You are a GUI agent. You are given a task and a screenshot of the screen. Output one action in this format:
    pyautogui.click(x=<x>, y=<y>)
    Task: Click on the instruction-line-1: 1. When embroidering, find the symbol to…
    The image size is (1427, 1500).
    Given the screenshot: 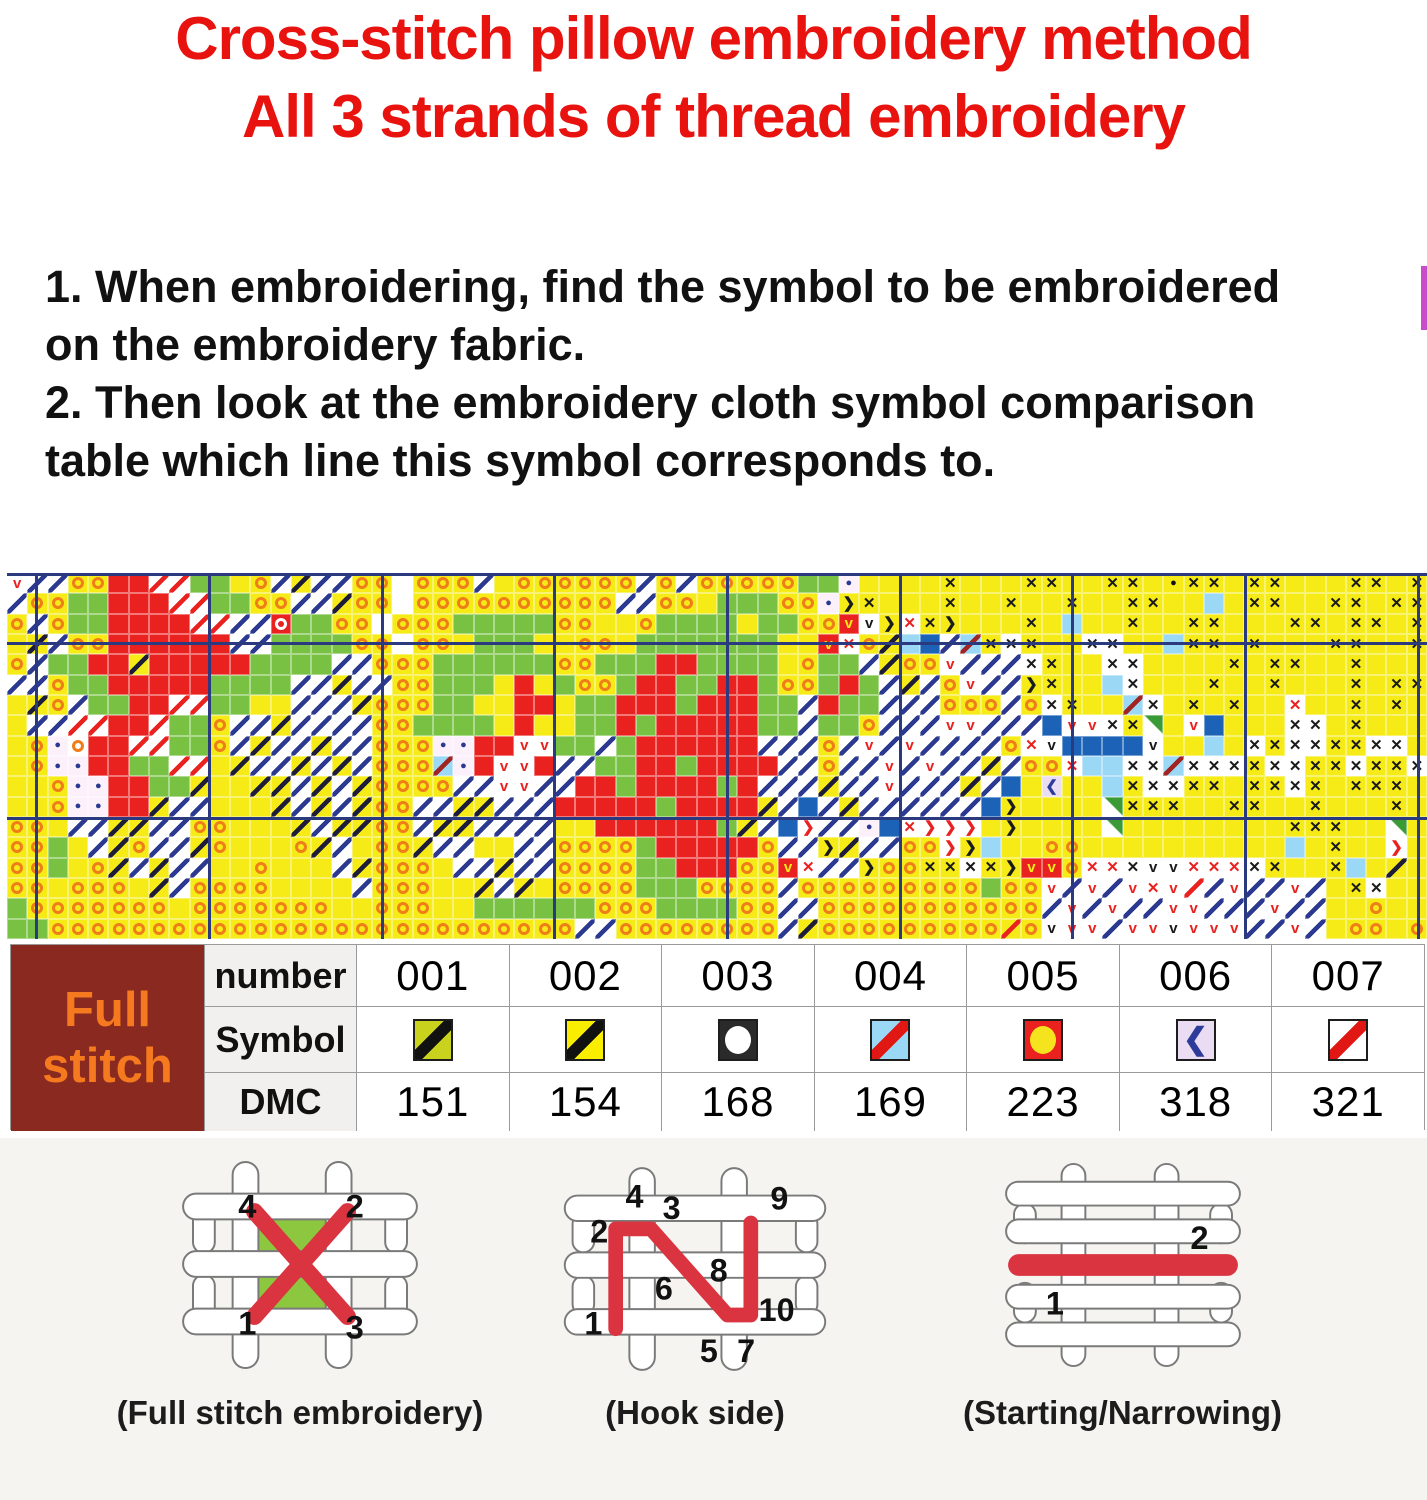 What is the action you would take?
    pyautogui.click(x=663, y=286)
    